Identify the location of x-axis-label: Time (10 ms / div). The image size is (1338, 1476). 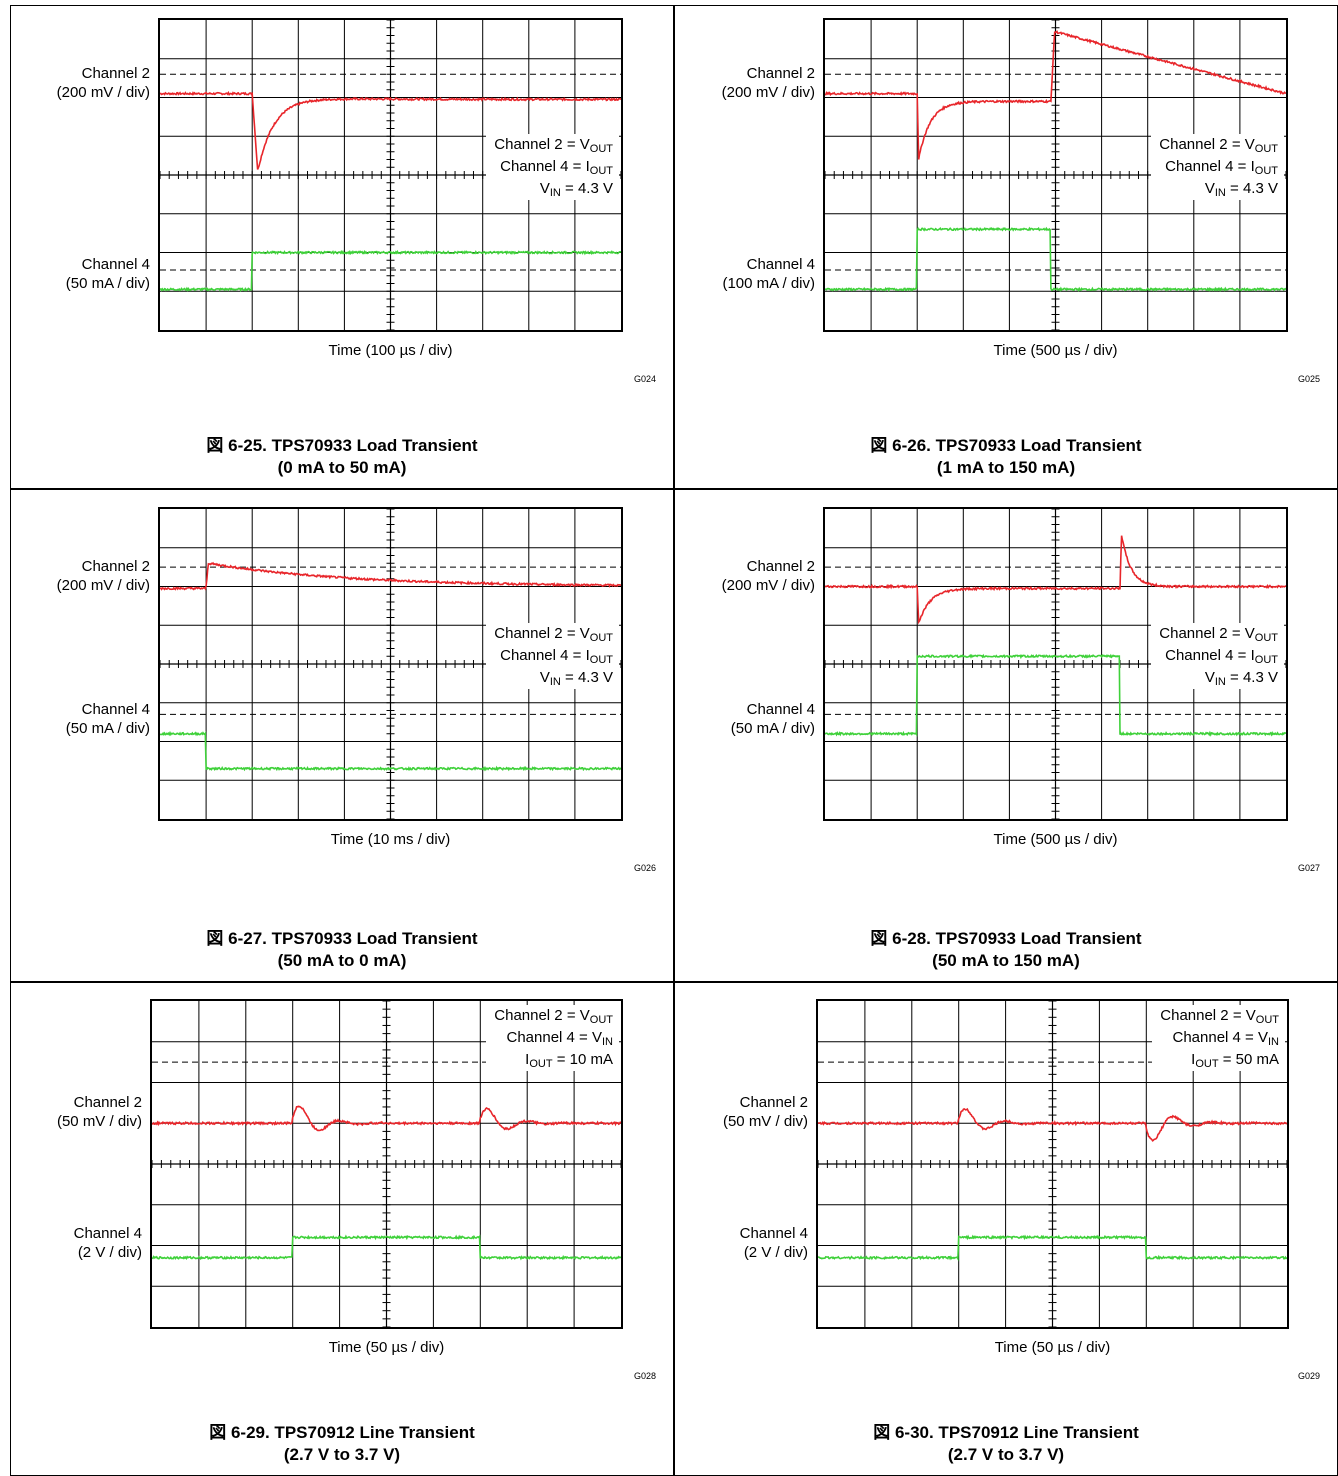
(390, 839).